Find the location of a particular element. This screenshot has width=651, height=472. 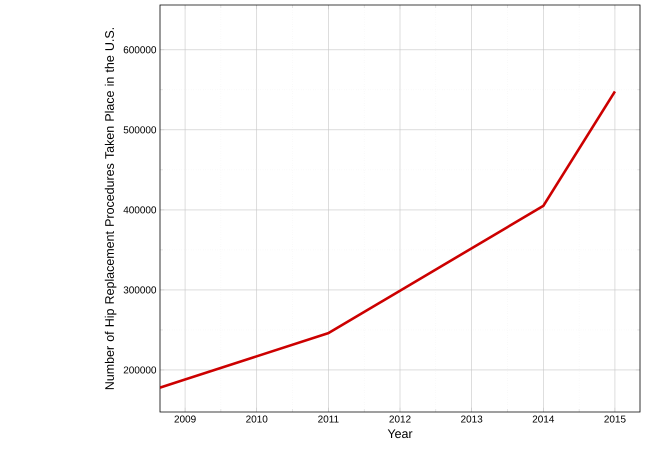

x-tick-label: 2011 is located at coordinates (328, 419).